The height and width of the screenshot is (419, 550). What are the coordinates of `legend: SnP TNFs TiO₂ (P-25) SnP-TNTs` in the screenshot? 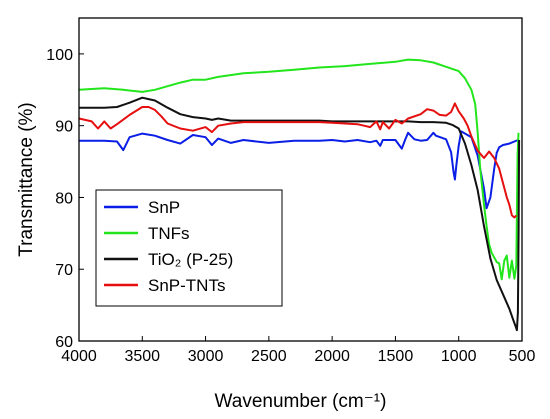 It's located at (189, 248).